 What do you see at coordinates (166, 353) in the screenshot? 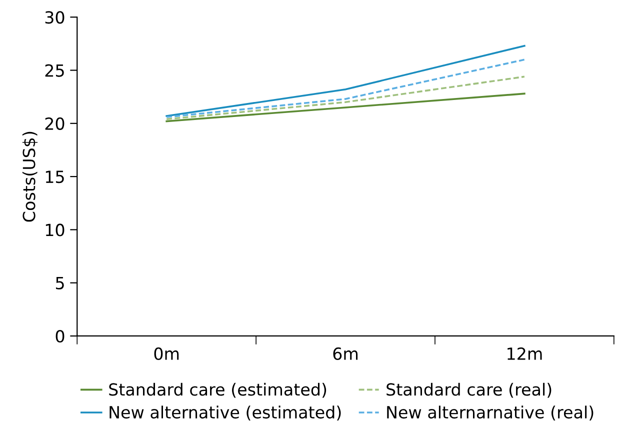
I see `x-tick-label: 0m` at bounding box center [166, 353].